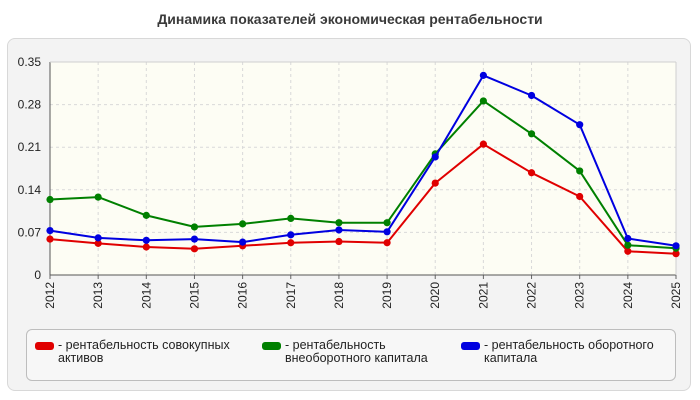  Describe the element at coordinates (470, 346) in the screenshot. I see `legend-swatch-current-capital` at that location.